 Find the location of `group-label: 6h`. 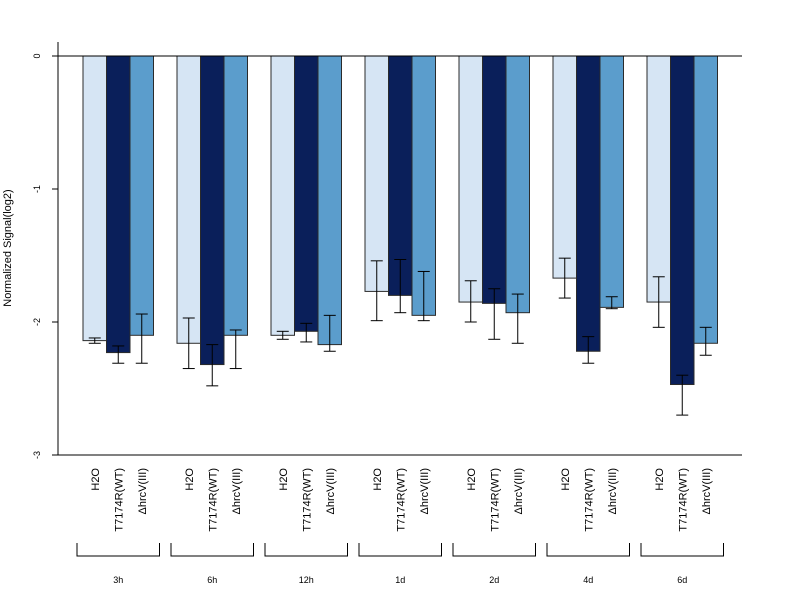

group-label: 6h is located at coordinates (212, 580).